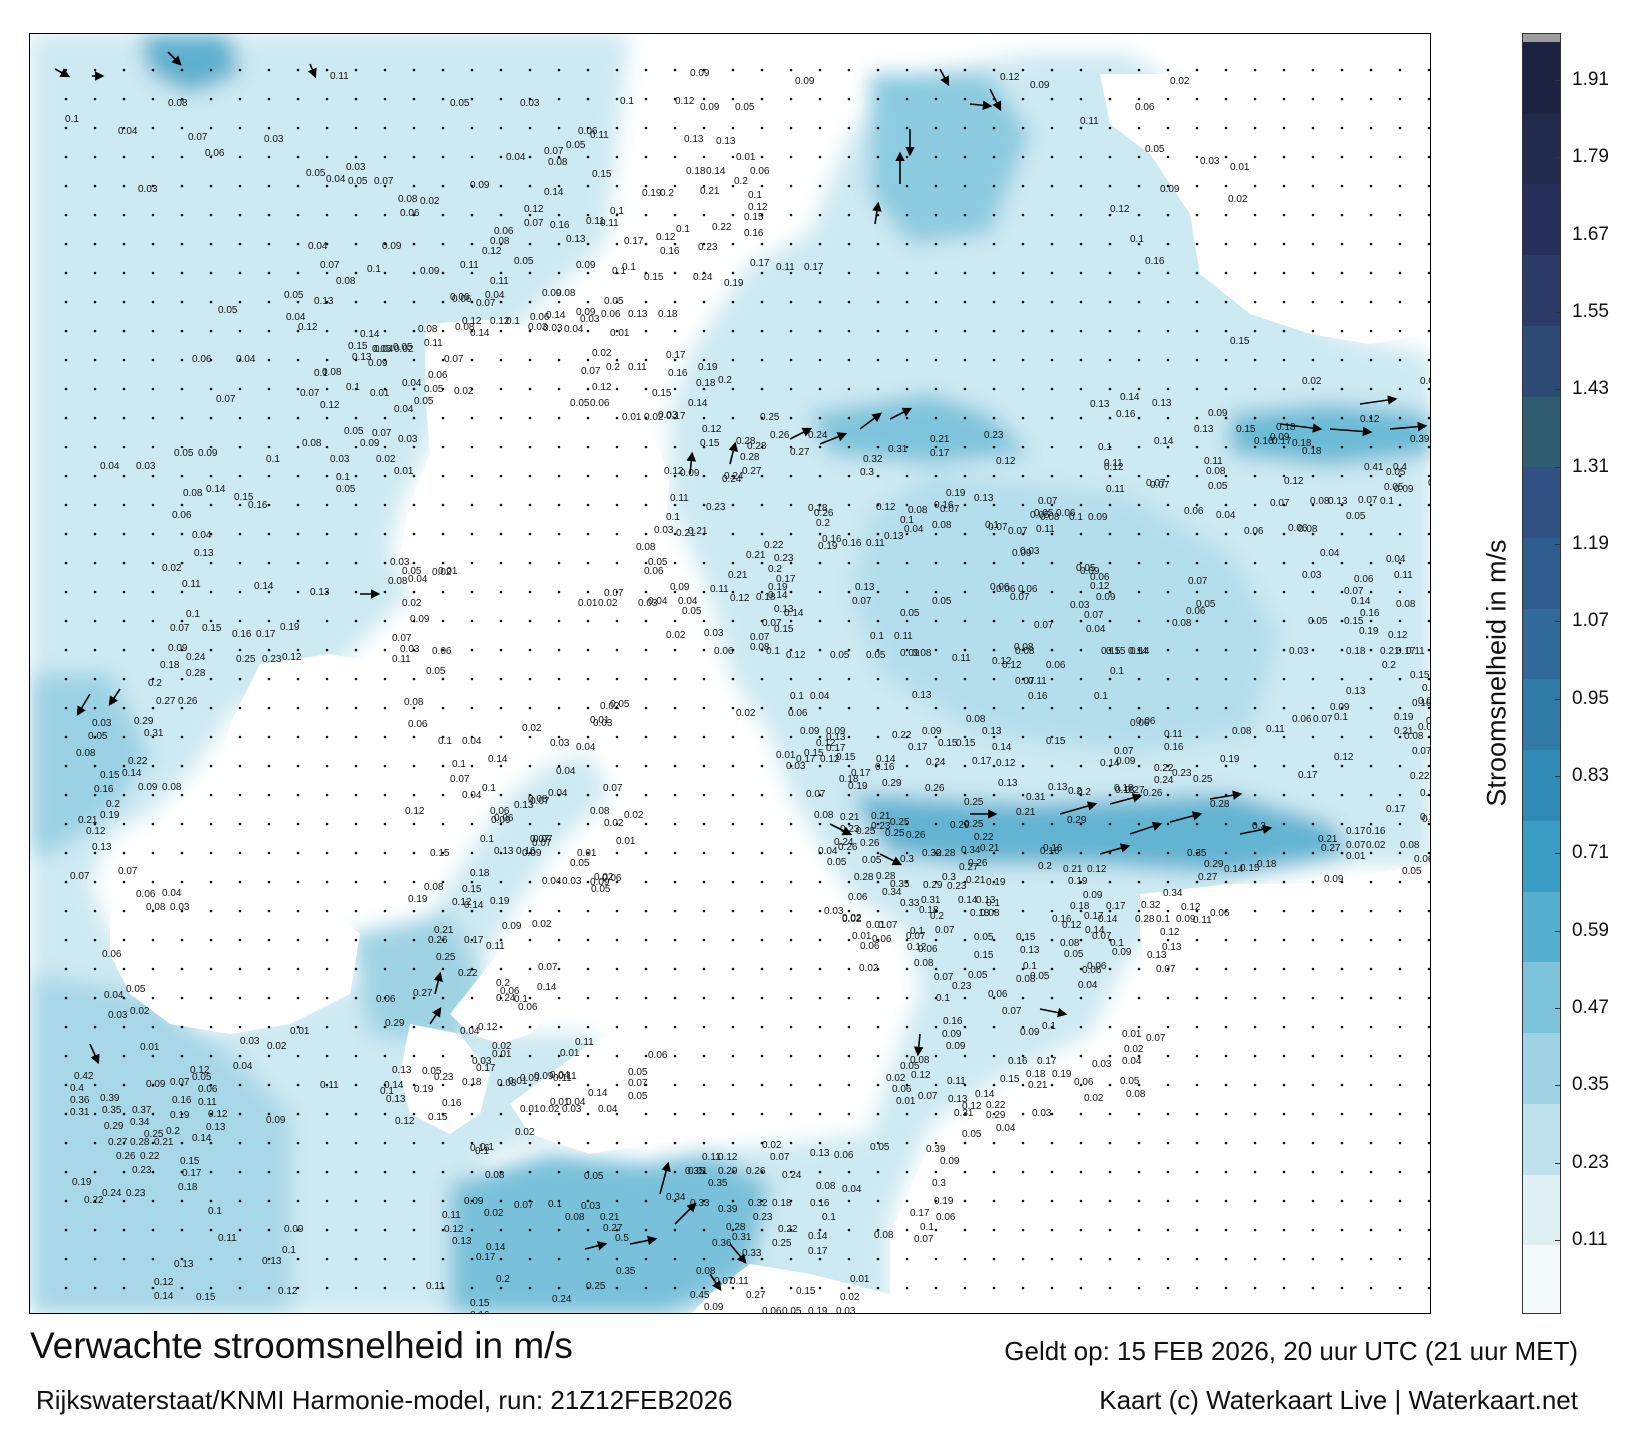  Describe the element at coordinates (760, 647) in the screenshot. I see `speed-label: 0.08` at that location.